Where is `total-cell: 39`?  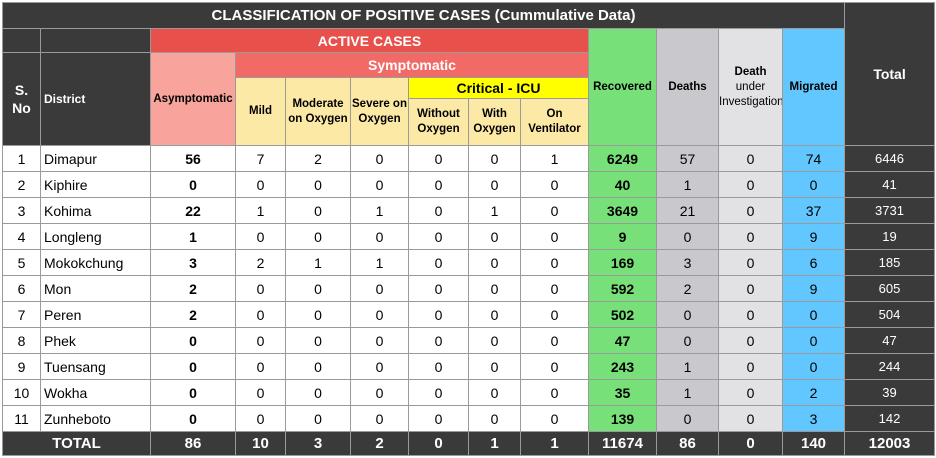 total-cell: 39 is located at coordinates (890, 392).